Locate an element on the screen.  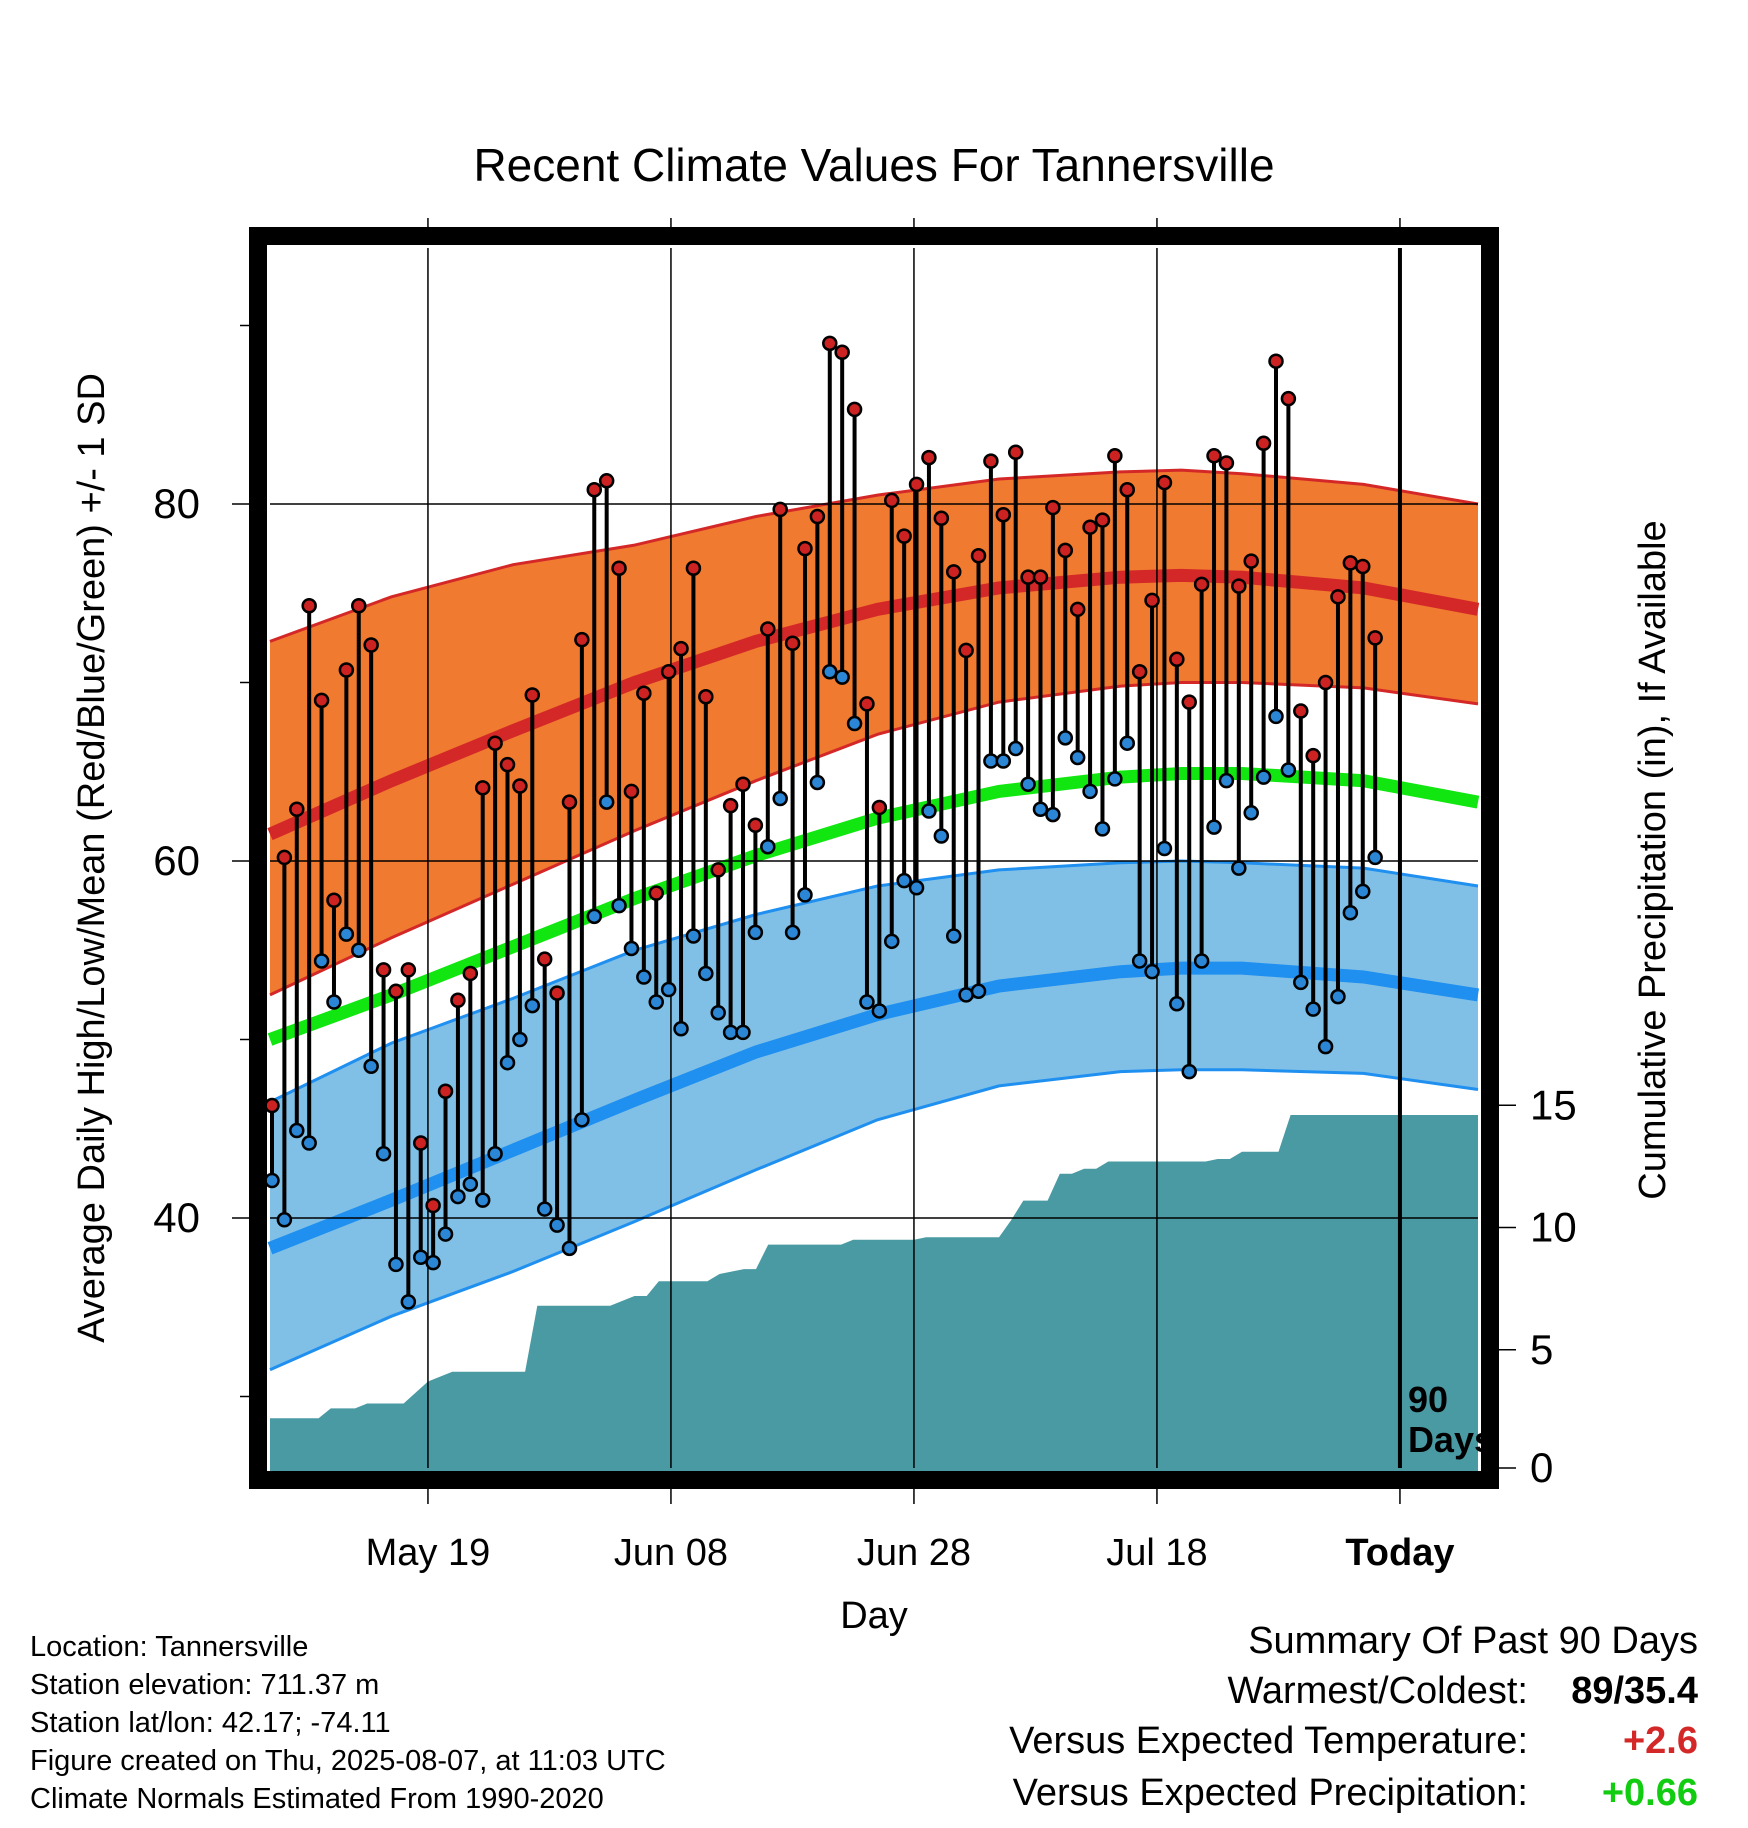
info-elevation: Station elevation: 711.37 m is located at coordinates (205, 1685).